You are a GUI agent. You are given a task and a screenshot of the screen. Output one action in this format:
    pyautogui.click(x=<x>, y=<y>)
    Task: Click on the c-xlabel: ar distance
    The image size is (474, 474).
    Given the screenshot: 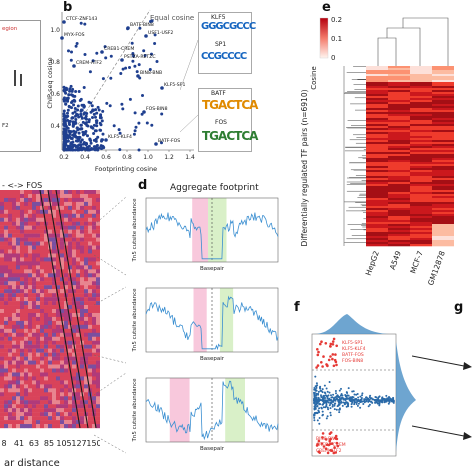 What is the action you would take?
    pyautogui.click(x=32, y=463)
    